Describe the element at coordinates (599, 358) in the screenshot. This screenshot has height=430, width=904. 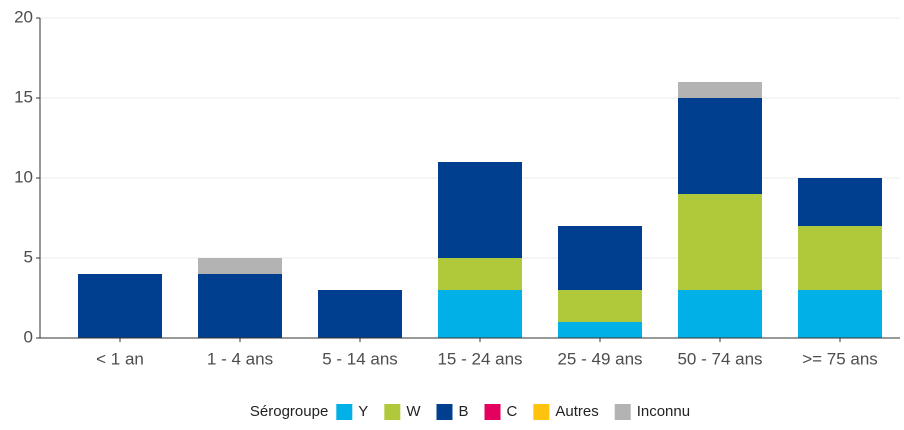
I see `x-tick-label: 25 - 49 ans` at that location.